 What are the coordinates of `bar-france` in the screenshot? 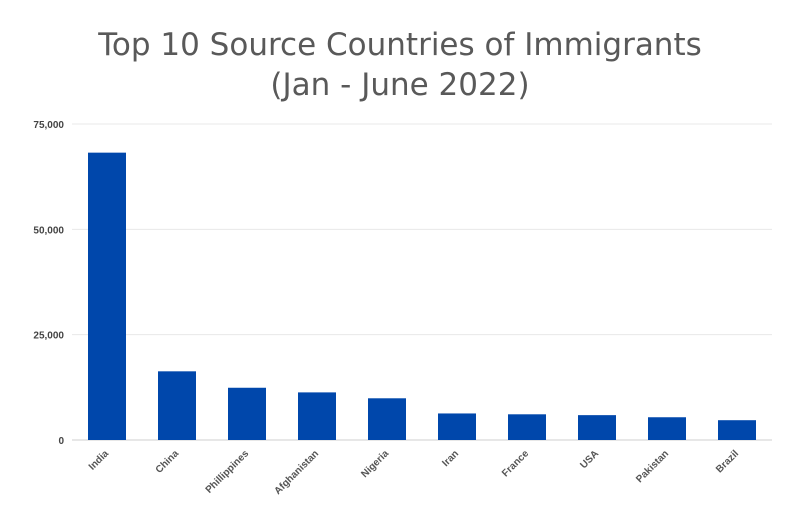 It's located at (527, 427).